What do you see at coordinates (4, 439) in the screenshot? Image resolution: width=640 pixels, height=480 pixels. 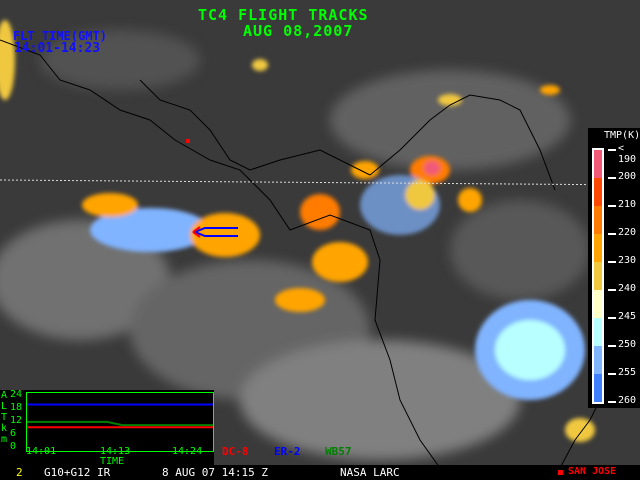 I see `y-axis-letter: m` at bounding box center [4, 439].